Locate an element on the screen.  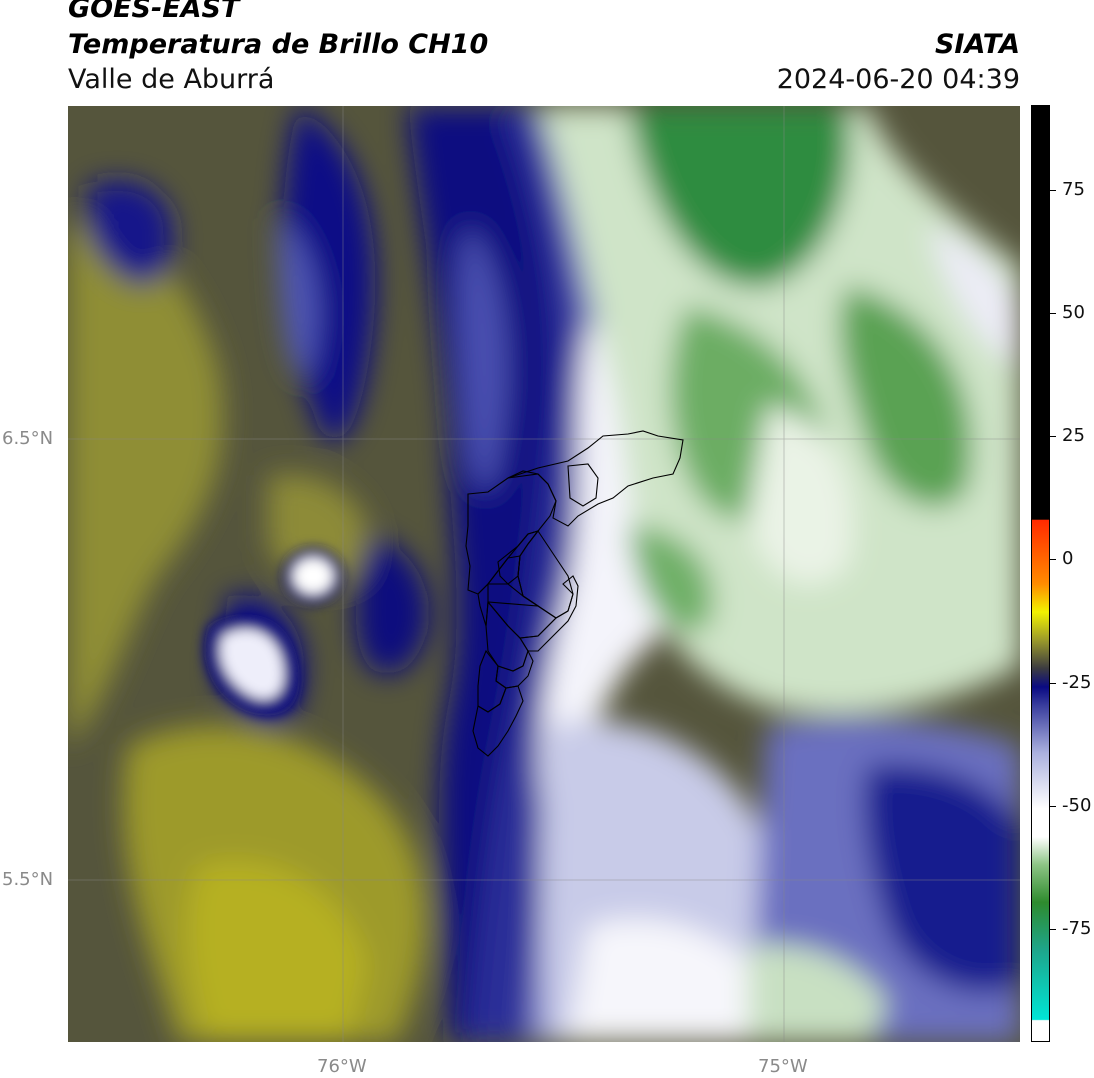
cb-label-0: 0 is located at coordinates (1068, 558).